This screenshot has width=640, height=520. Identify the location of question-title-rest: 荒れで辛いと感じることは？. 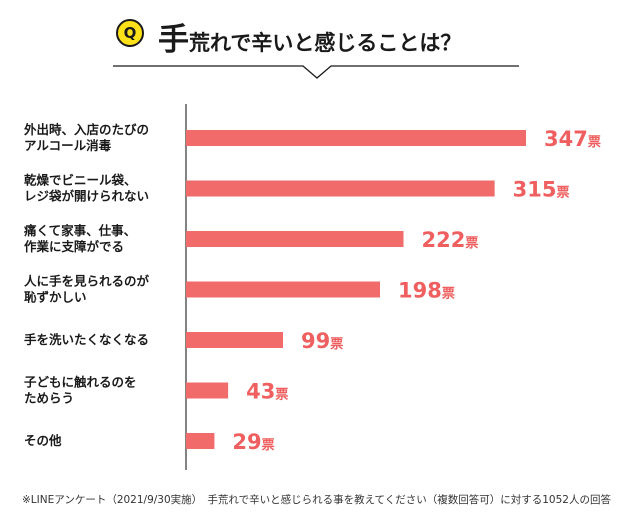
(325, 43).